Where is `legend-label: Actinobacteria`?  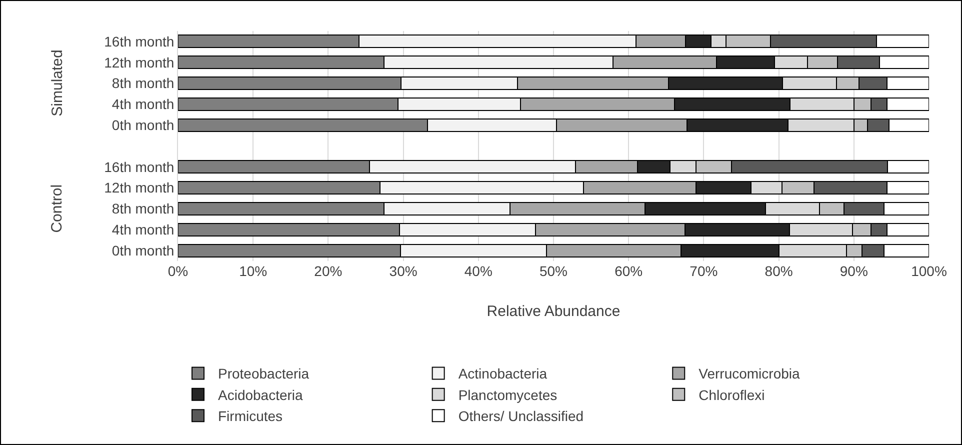
legend-label: Actinobacteria is located at coordinates (503, 374).